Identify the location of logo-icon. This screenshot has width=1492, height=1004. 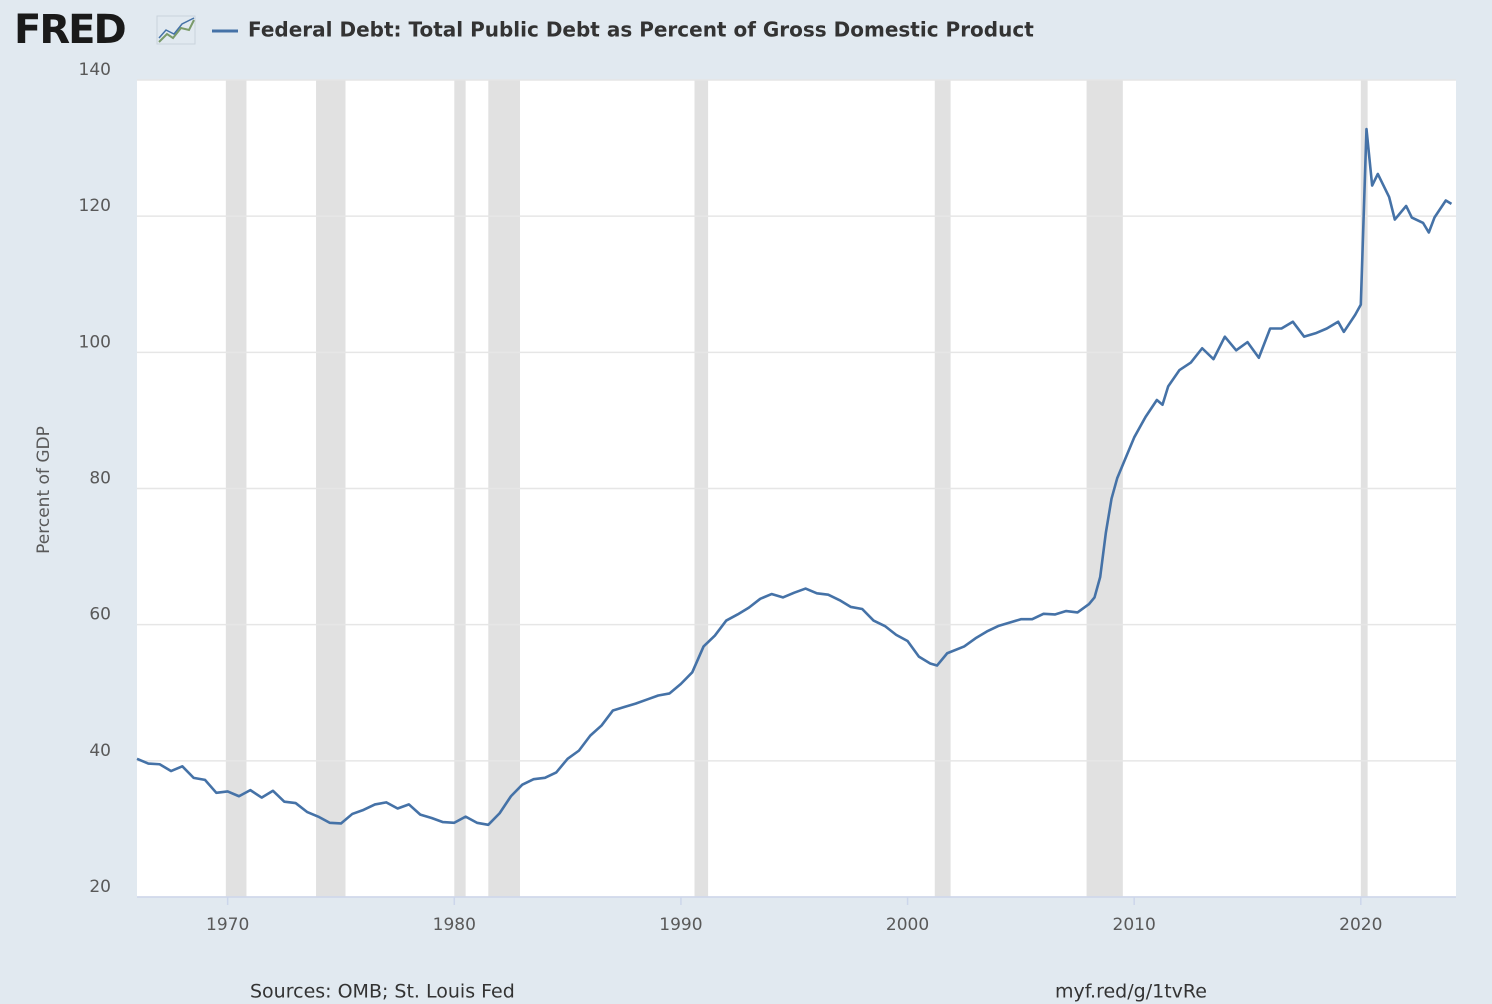
(176, 30).